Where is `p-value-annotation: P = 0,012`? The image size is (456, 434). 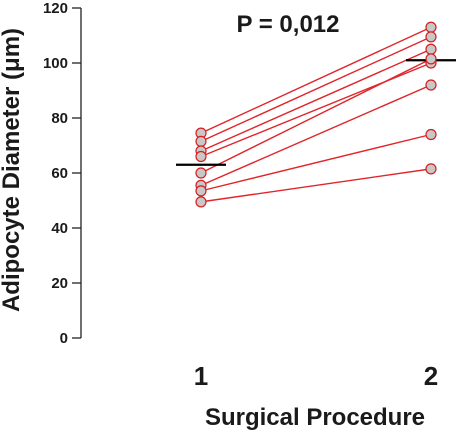 p-value-annotation: P = 0,012 is located at coordinates (288, 24).